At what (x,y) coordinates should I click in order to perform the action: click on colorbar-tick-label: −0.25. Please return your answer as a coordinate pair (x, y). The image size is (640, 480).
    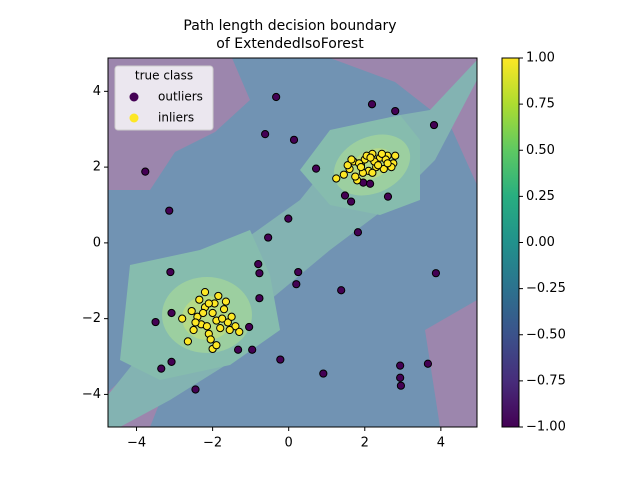
    Looking at the image, I should click on (546, 288).